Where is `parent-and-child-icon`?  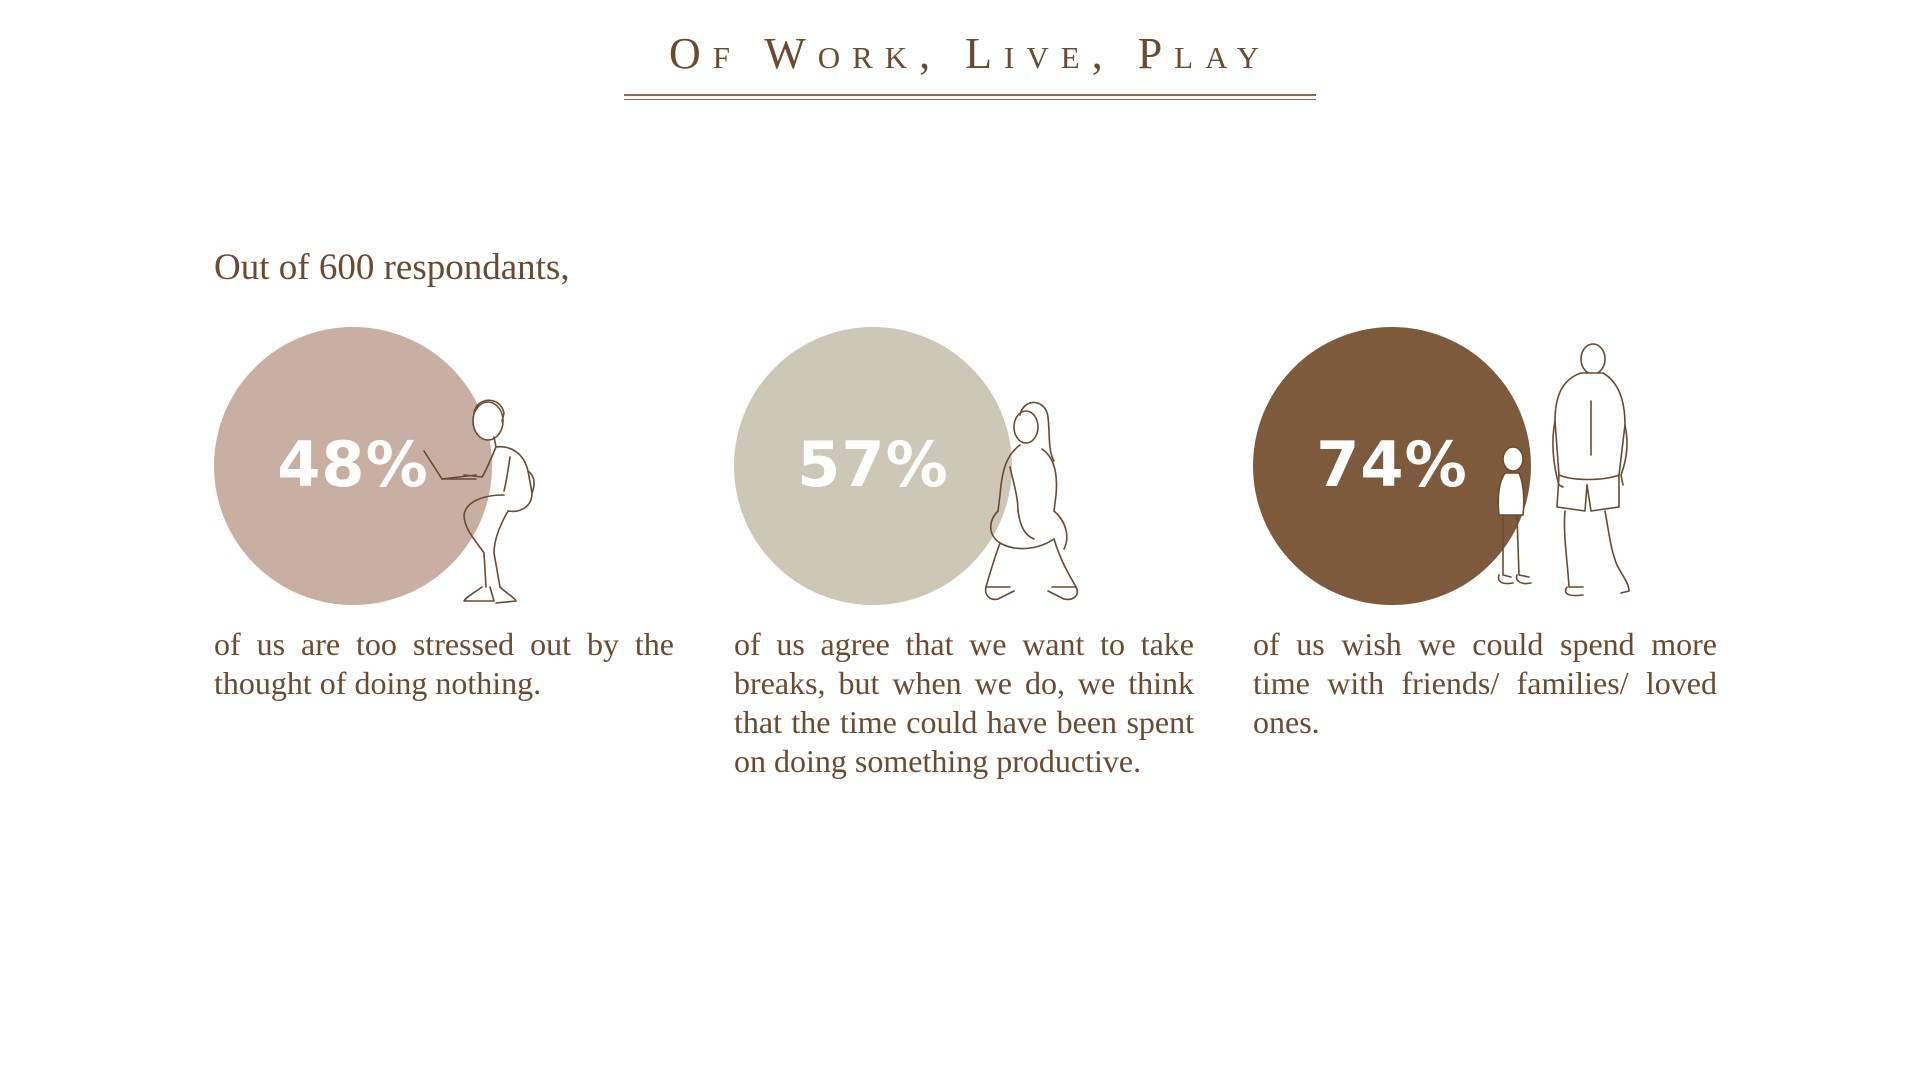 parent-and-child-icon is located at coordinates (1563, 470).